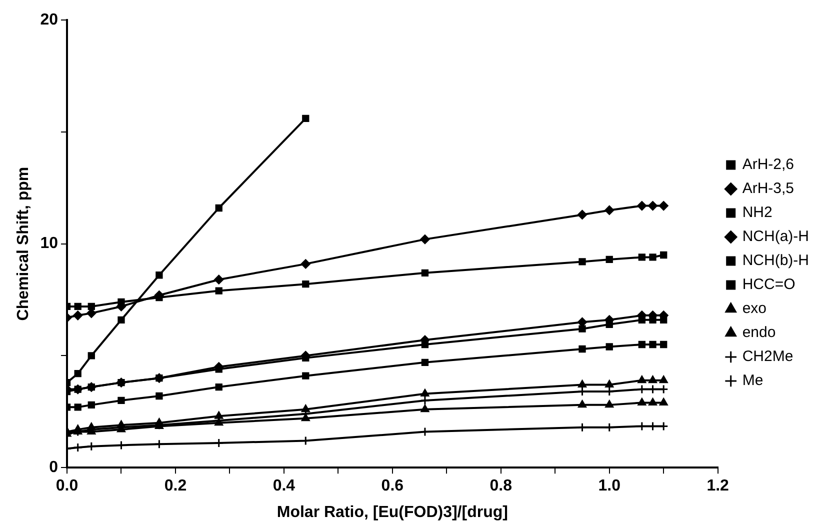 The height and width of the screenshot is (531, 829). I want to click on x-tick-label: 0.8, so click(501, 486).